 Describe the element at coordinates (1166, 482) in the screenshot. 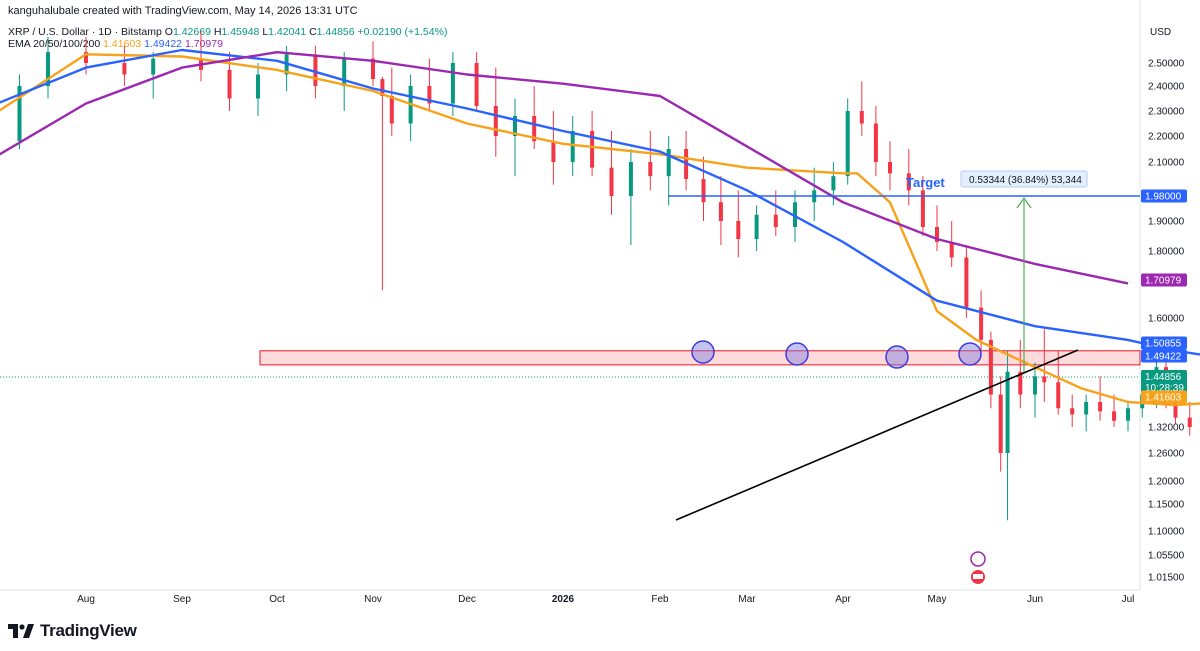

I see `price-tick-label: 1.20000` at that location.